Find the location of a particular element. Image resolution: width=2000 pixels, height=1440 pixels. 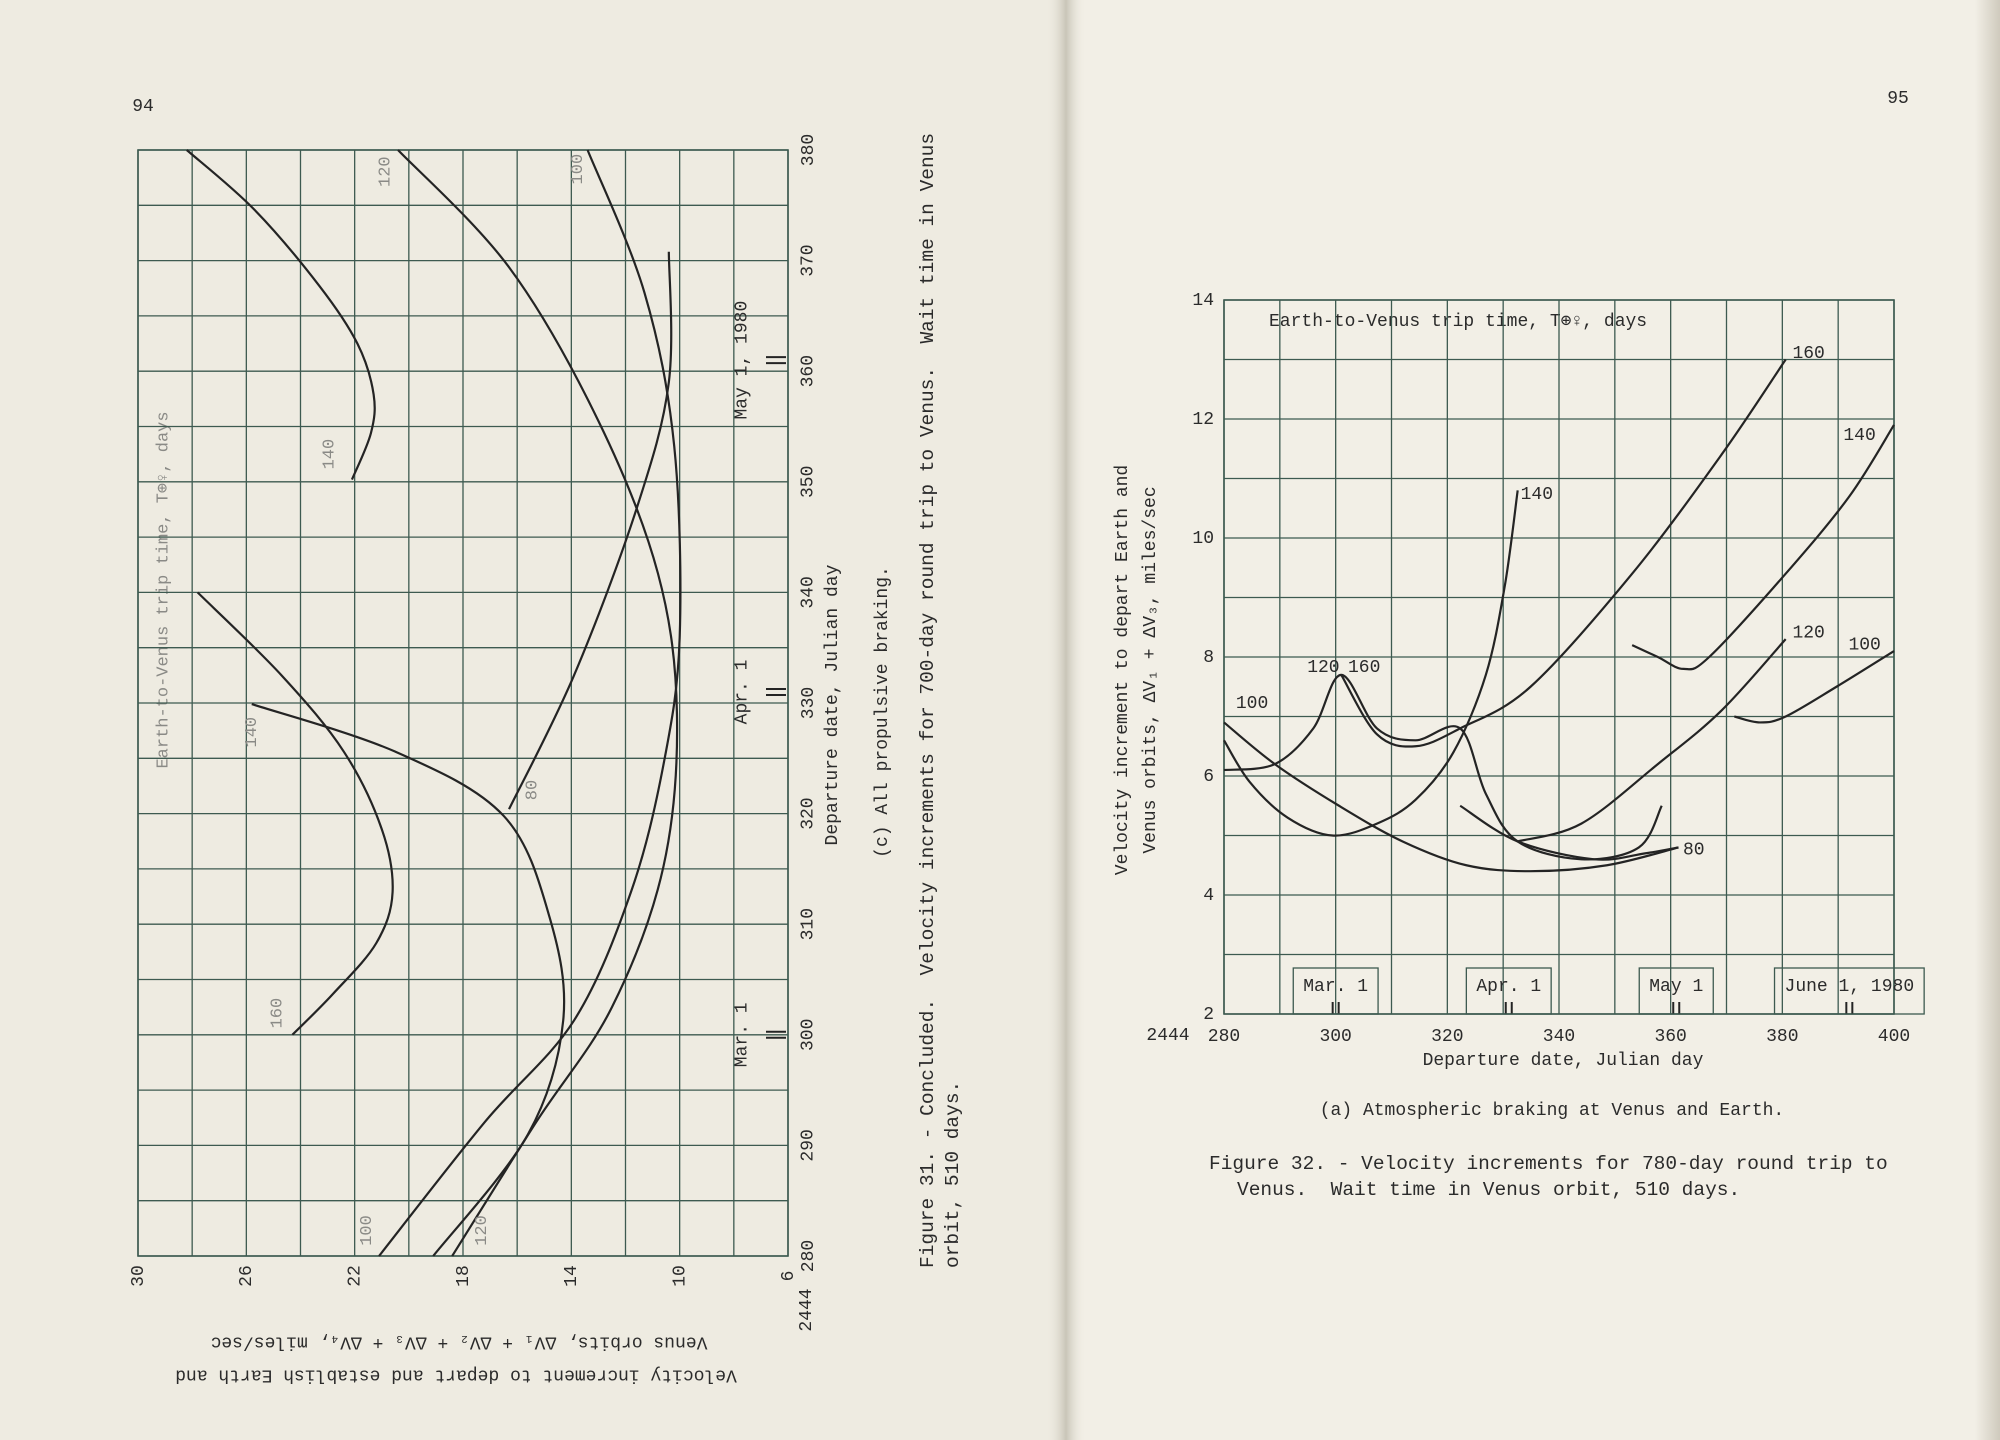

y-axis-label: Velocity increment to depart Earth and is located at coordinates (1123, 670).